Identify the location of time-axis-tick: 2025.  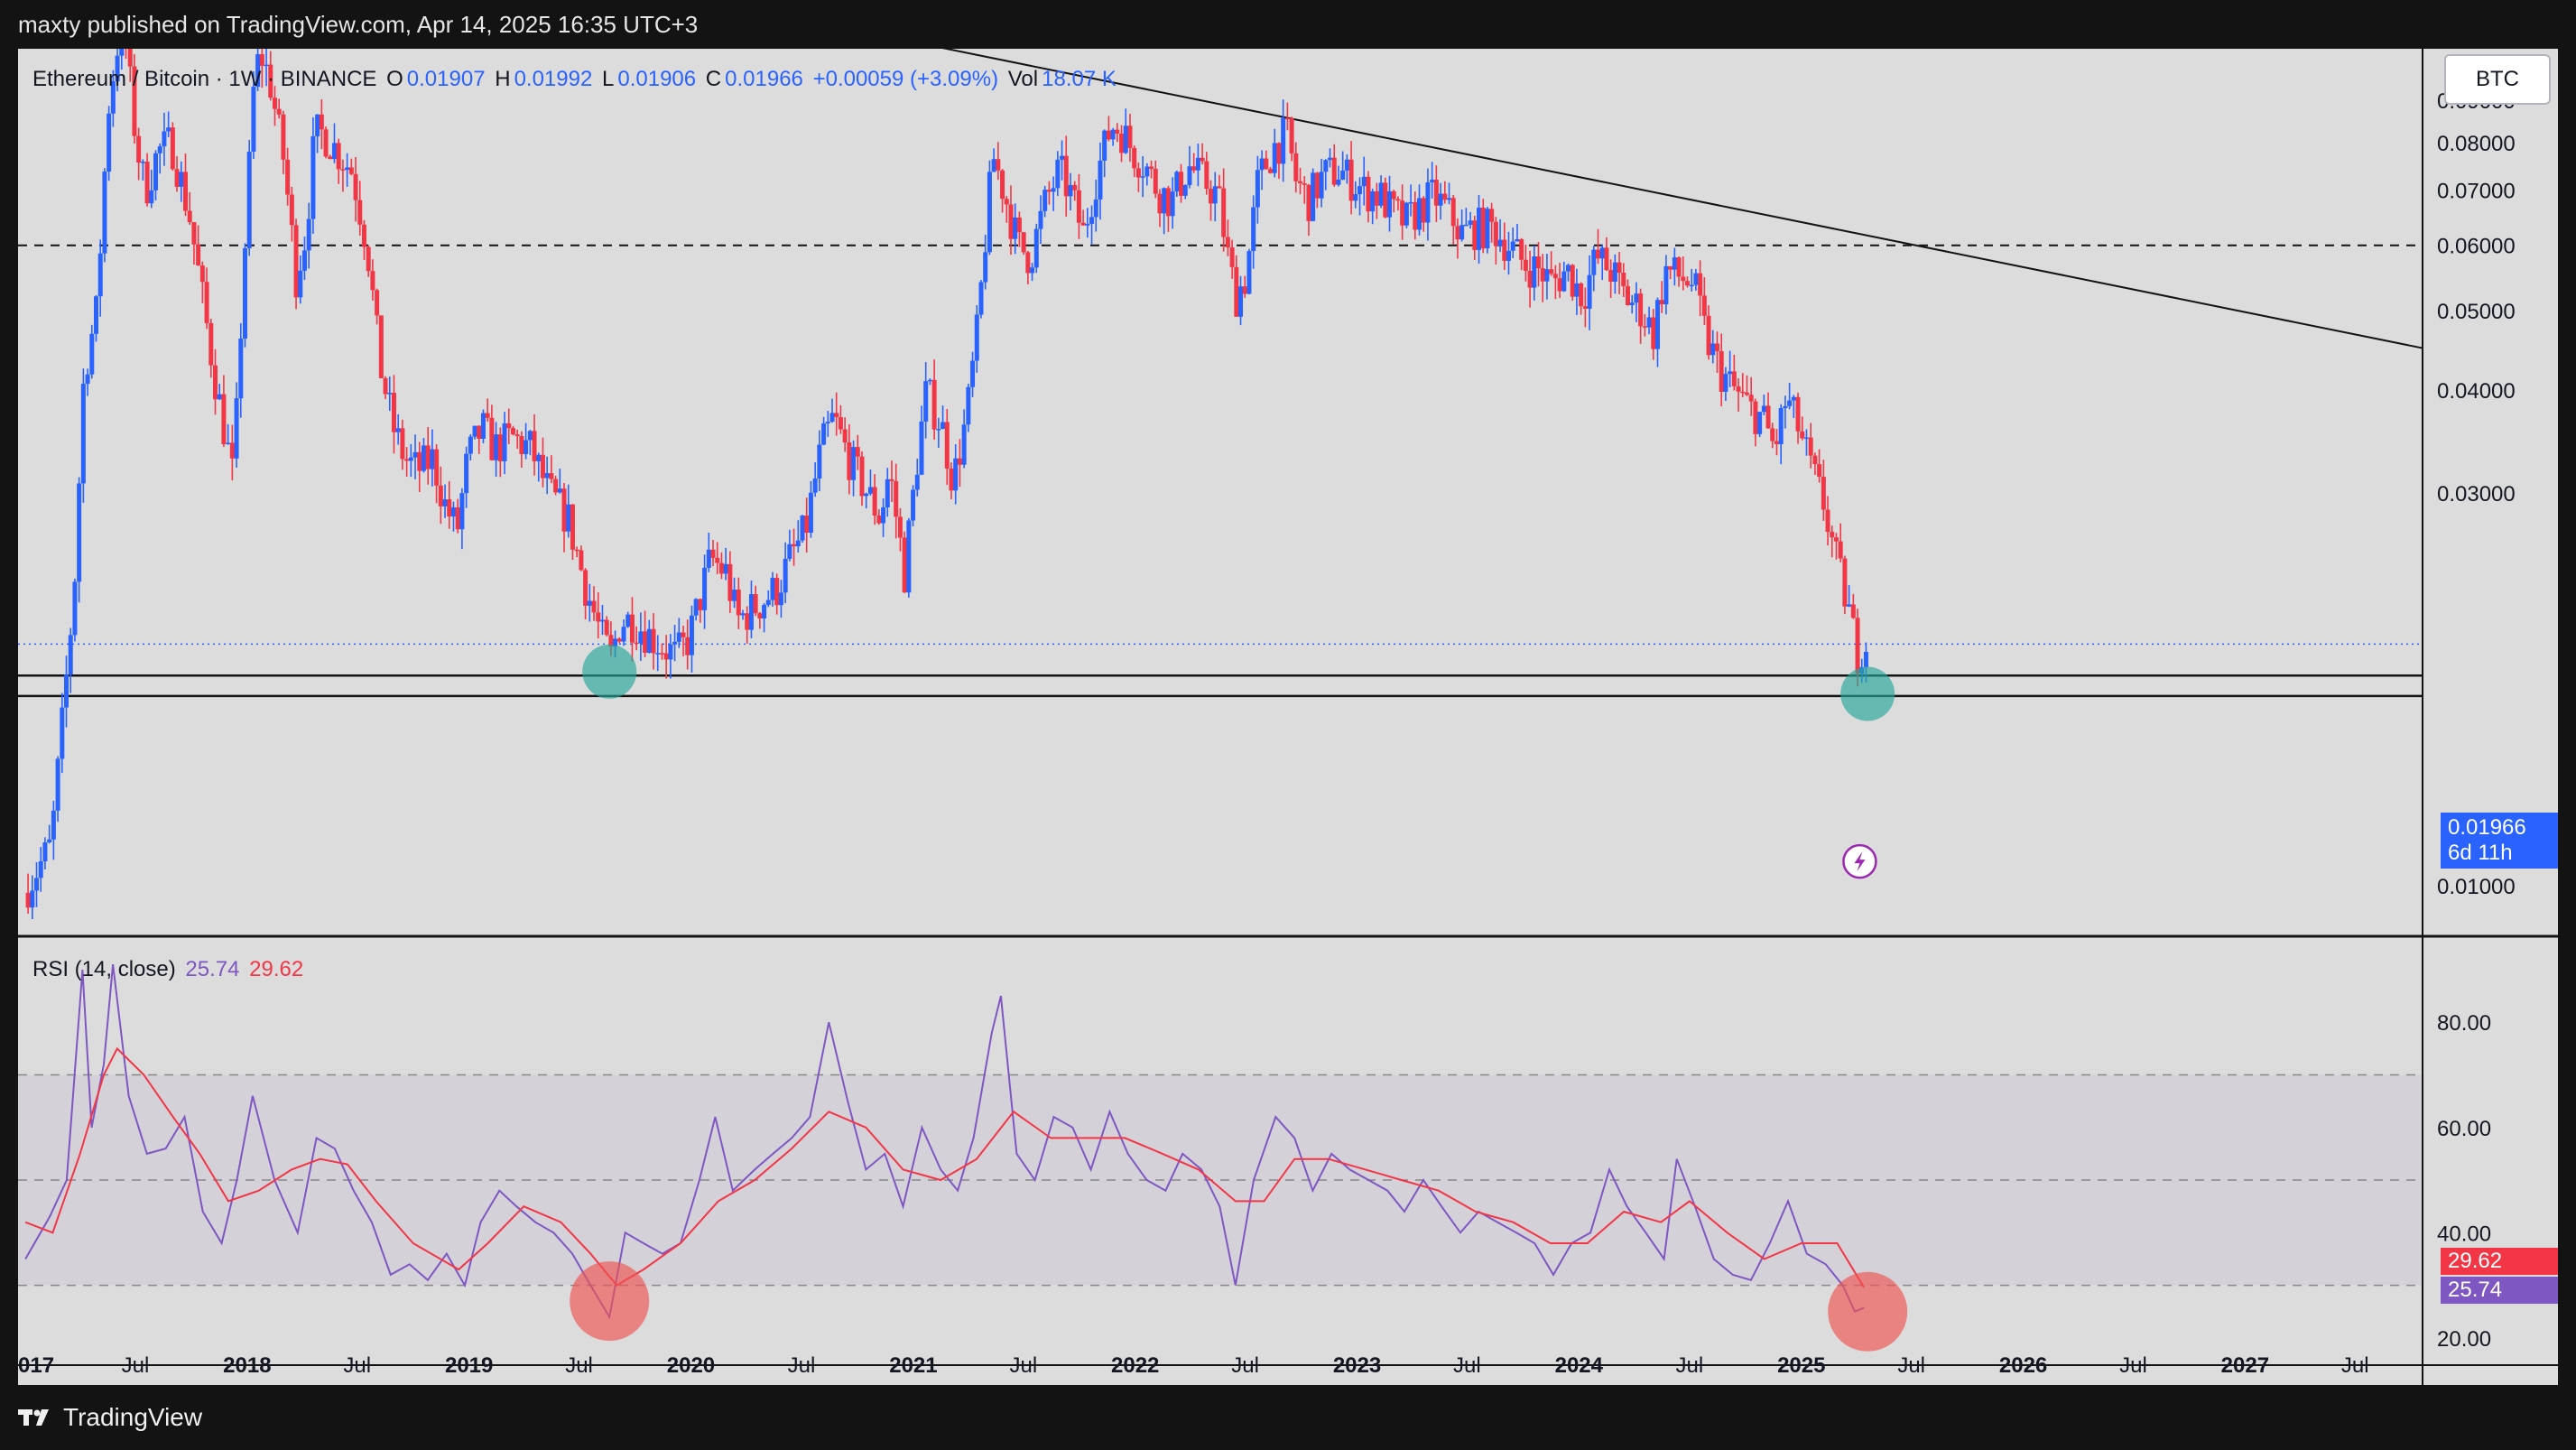
(1801, 1365).